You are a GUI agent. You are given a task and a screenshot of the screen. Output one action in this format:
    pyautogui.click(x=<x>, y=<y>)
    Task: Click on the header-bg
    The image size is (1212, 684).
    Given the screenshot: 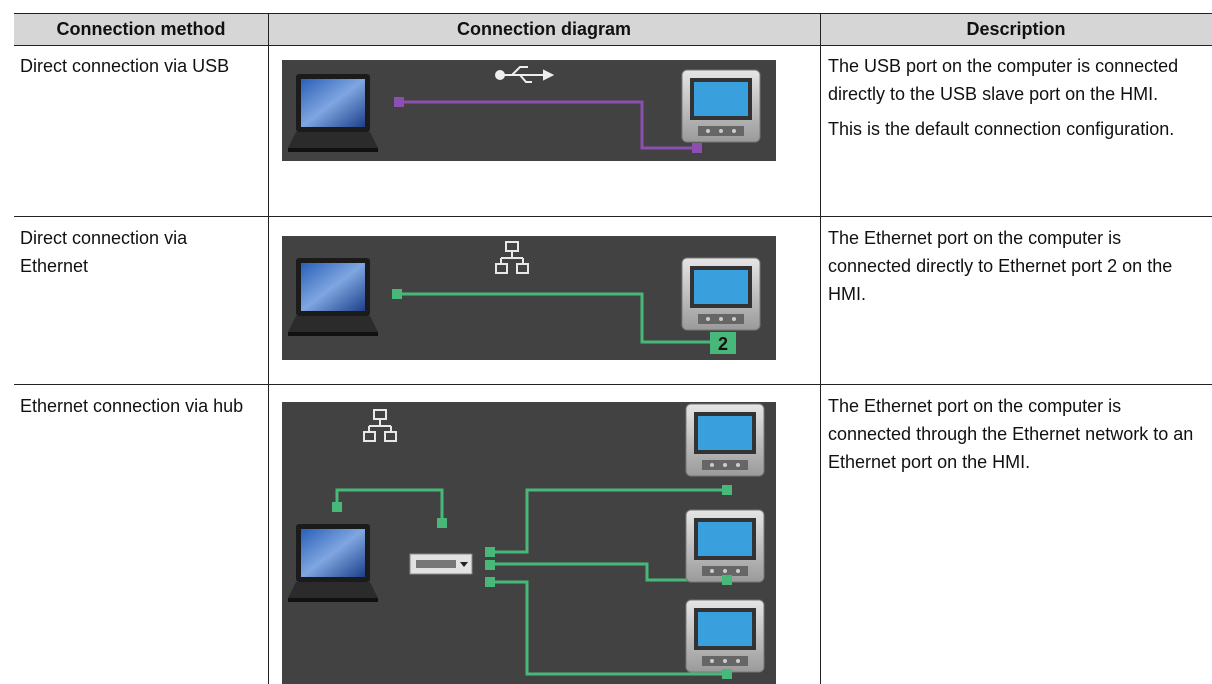 What is the action you would take?
    pyautogui.click(x=613, y=29)
    